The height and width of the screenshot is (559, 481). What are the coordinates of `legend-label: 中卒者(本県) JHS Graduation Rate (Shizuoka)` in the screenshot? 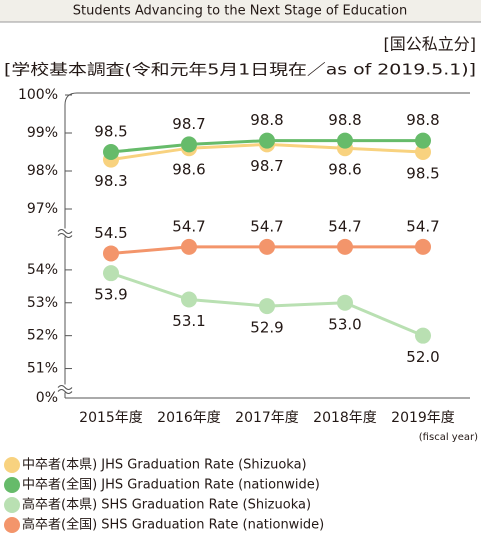 It's located at (164, 465).